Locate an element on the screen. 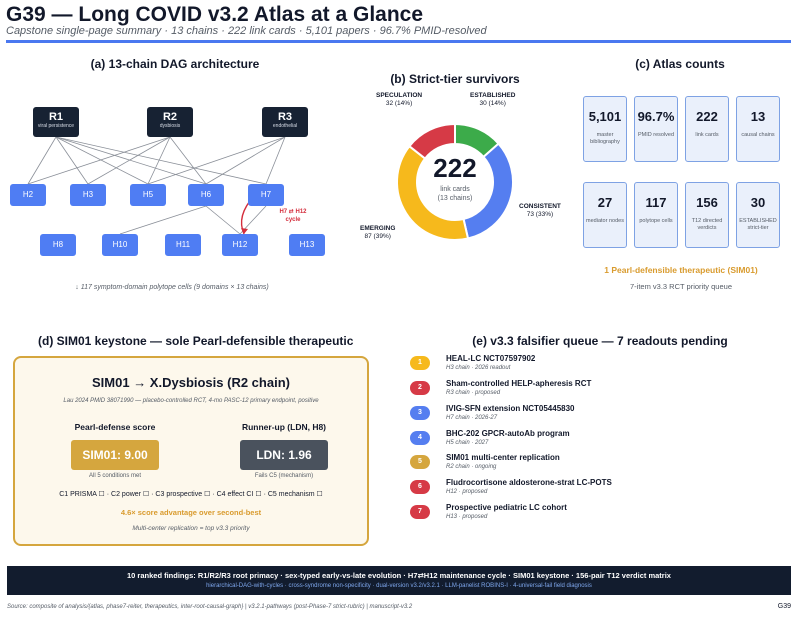  center-caption-line1: link cards is located at coordinates (455, 189).